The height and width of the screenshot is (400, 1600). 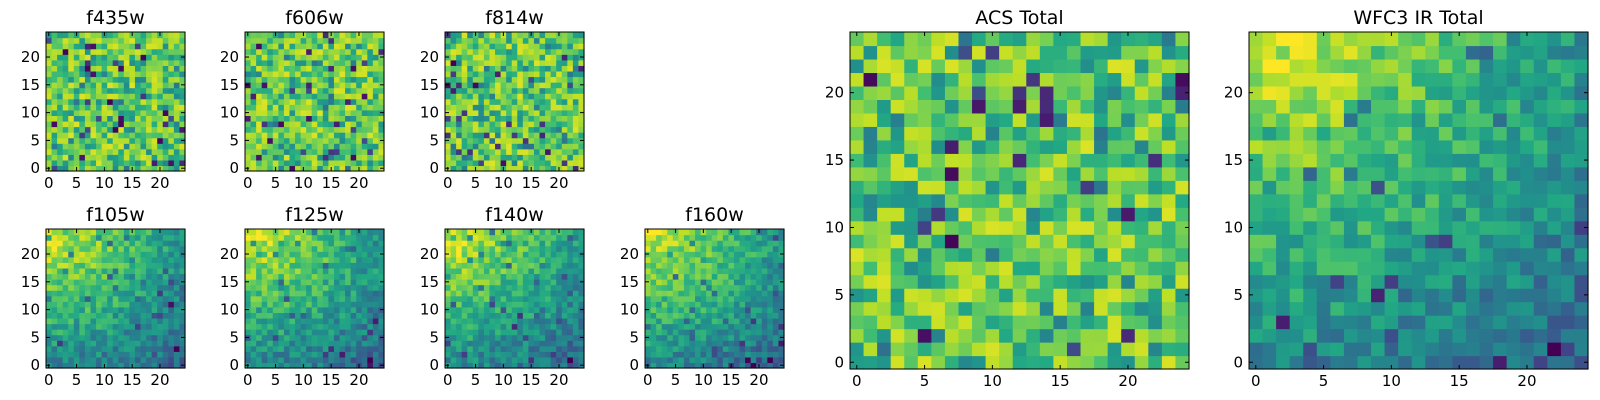 I want to click on plot-frame, so click(x=714, y=298).